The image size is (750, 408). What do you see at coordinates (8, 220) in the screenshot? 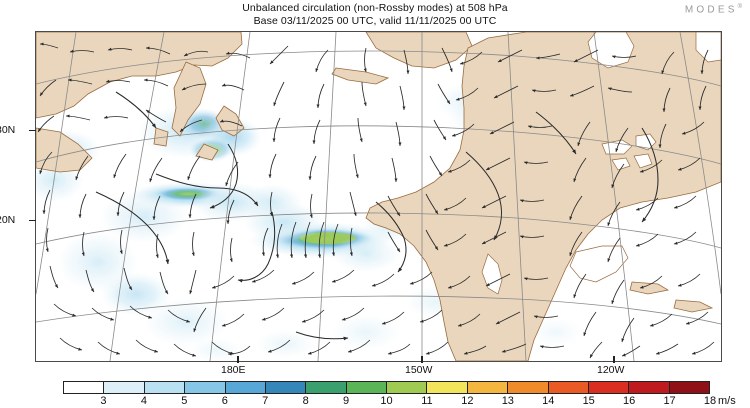
I see `lat-label-20n: 20N` at bounding box center [8, 220].